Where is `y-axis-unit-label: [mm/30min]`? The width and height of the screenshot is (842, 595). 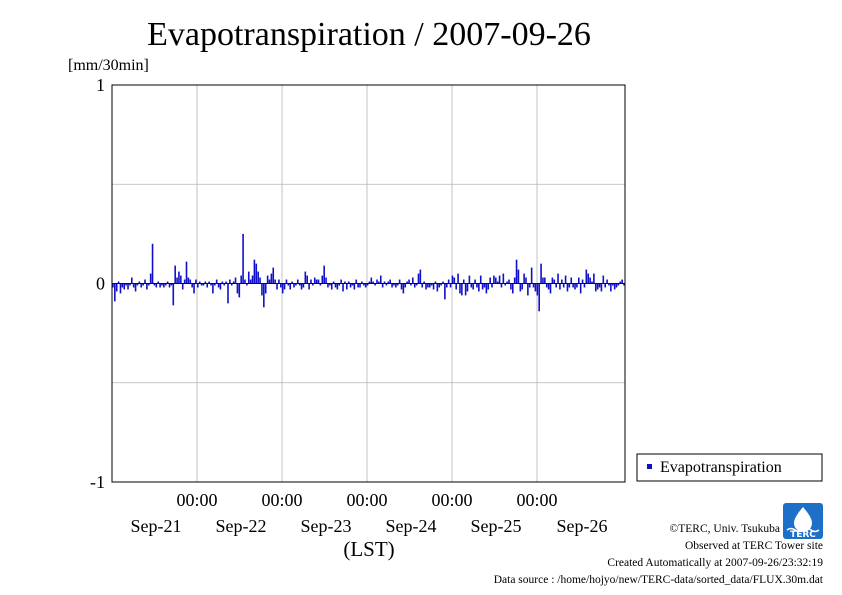
y-axis-unit-label: [mm/30min] is located at coordinates (108, 65).